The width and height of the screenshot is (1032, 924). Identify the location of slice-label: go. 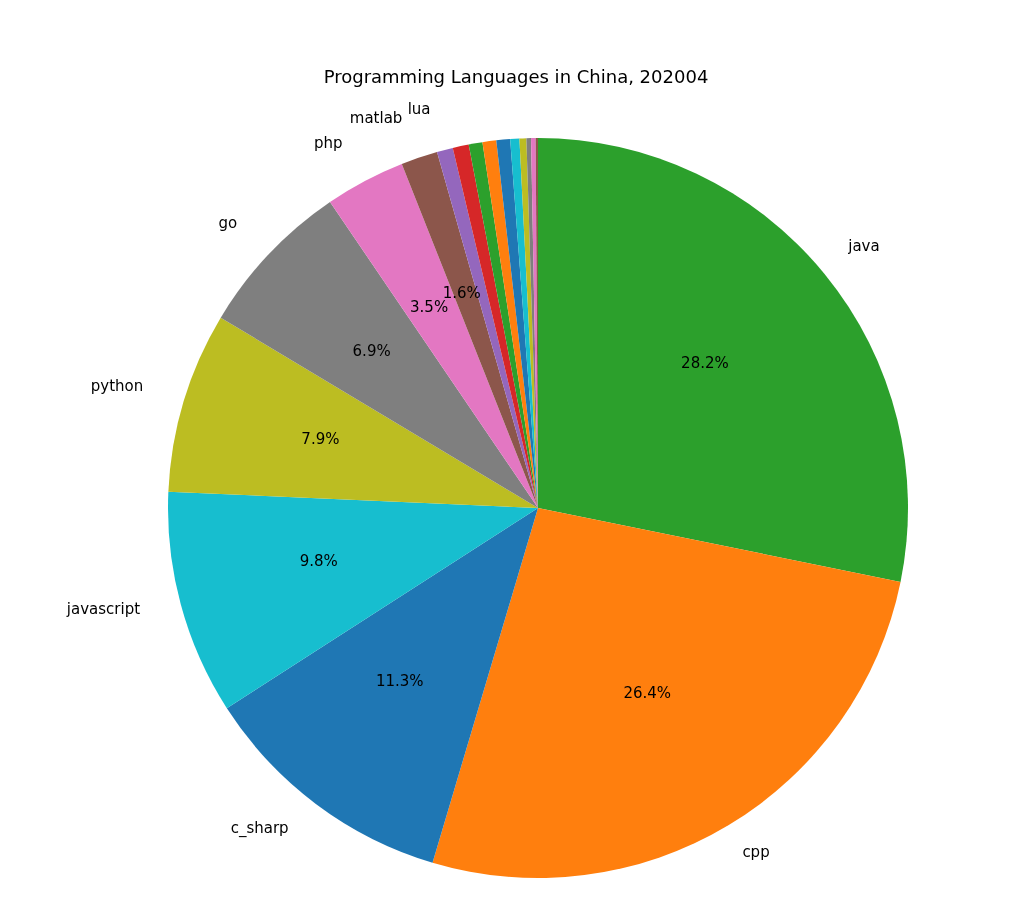
(228, 223).